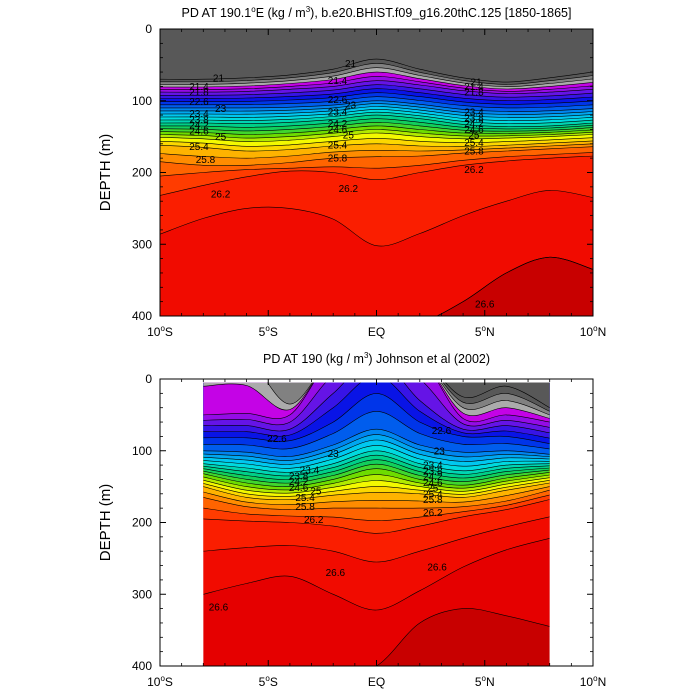 This screenshot has width=700, height=700. I want to click on y-axis-label: DEPTH (m), so click(105, 173).